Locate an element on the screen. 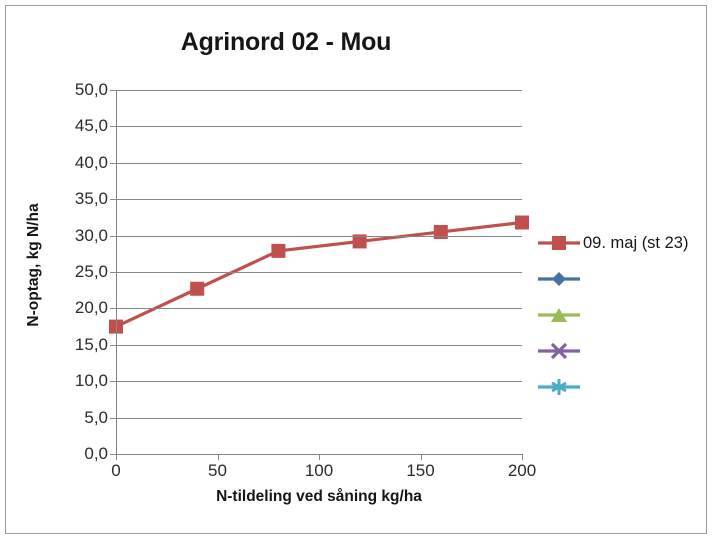 This screenshot has width=714, height=547. y-axis-tick-label: 40,0 is located at coordinates (91, 162).